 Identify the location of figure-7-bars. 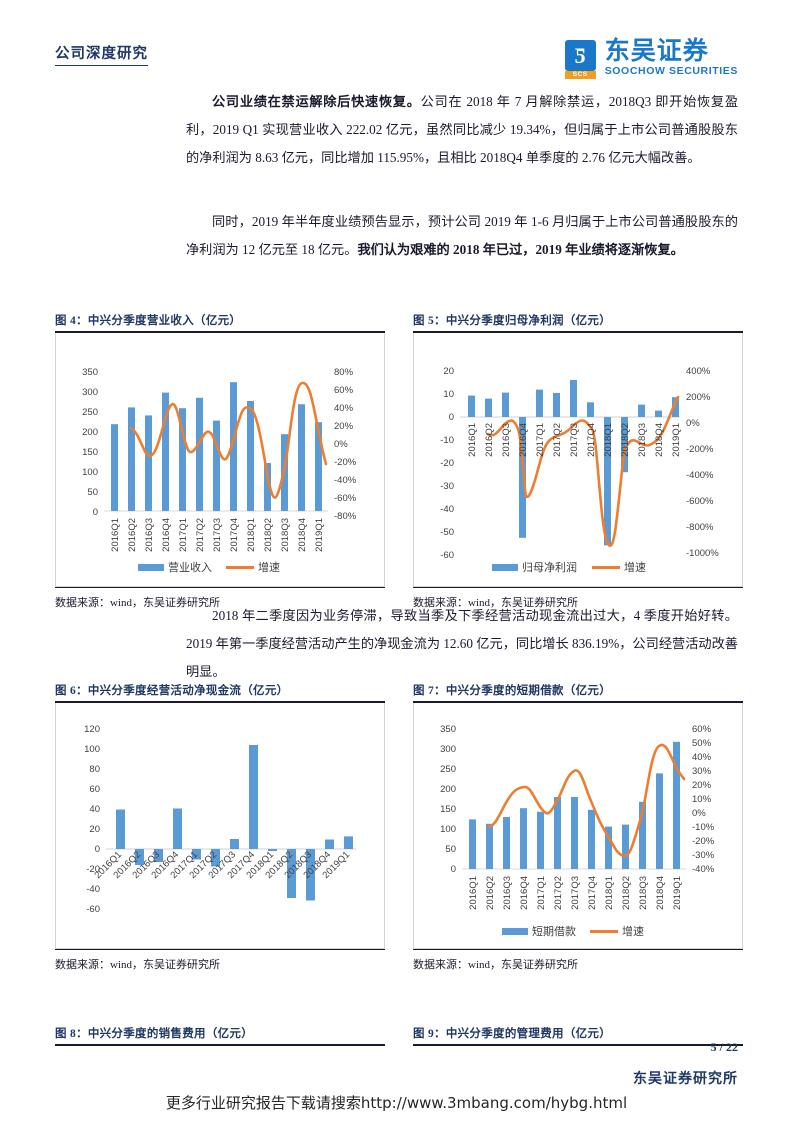
(574, 805).